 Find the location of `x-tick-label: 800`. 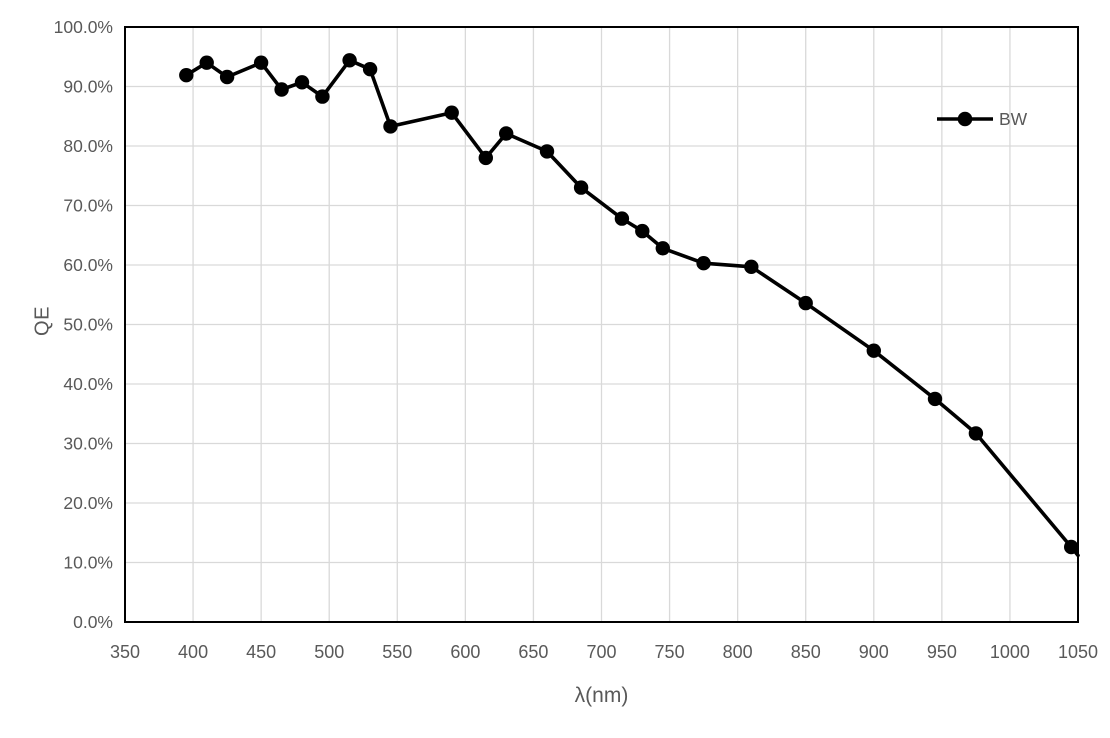

x-tick-label: 800 is located at coordinates (738, 652).